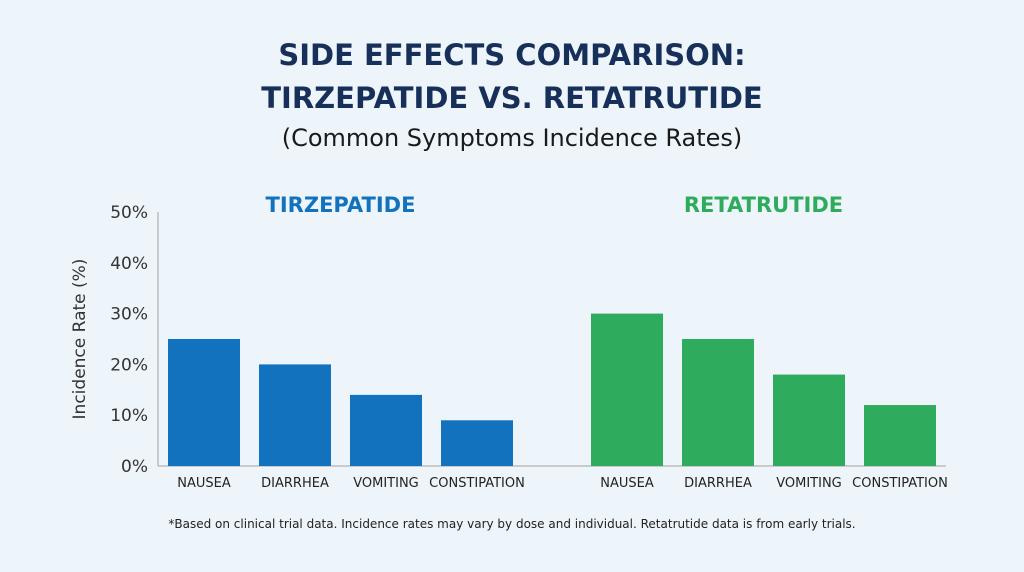 This screenshot has width=1024, height=572. What do you see at coordinates (129, 365) in the screenshot?
I see `y-tick-label: 20%` at bounding box center [129, 365].